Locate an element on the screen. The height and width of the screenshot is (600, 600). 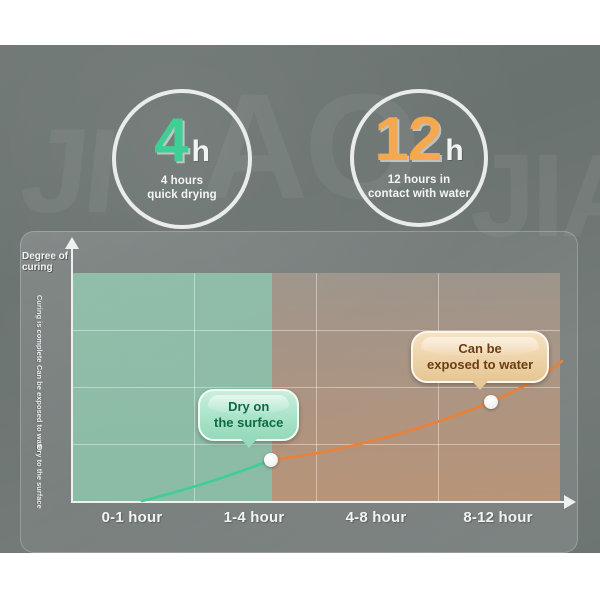
badge-quick-drying: 4 h 4 hours quick drying is located at coordinates (182, 159).